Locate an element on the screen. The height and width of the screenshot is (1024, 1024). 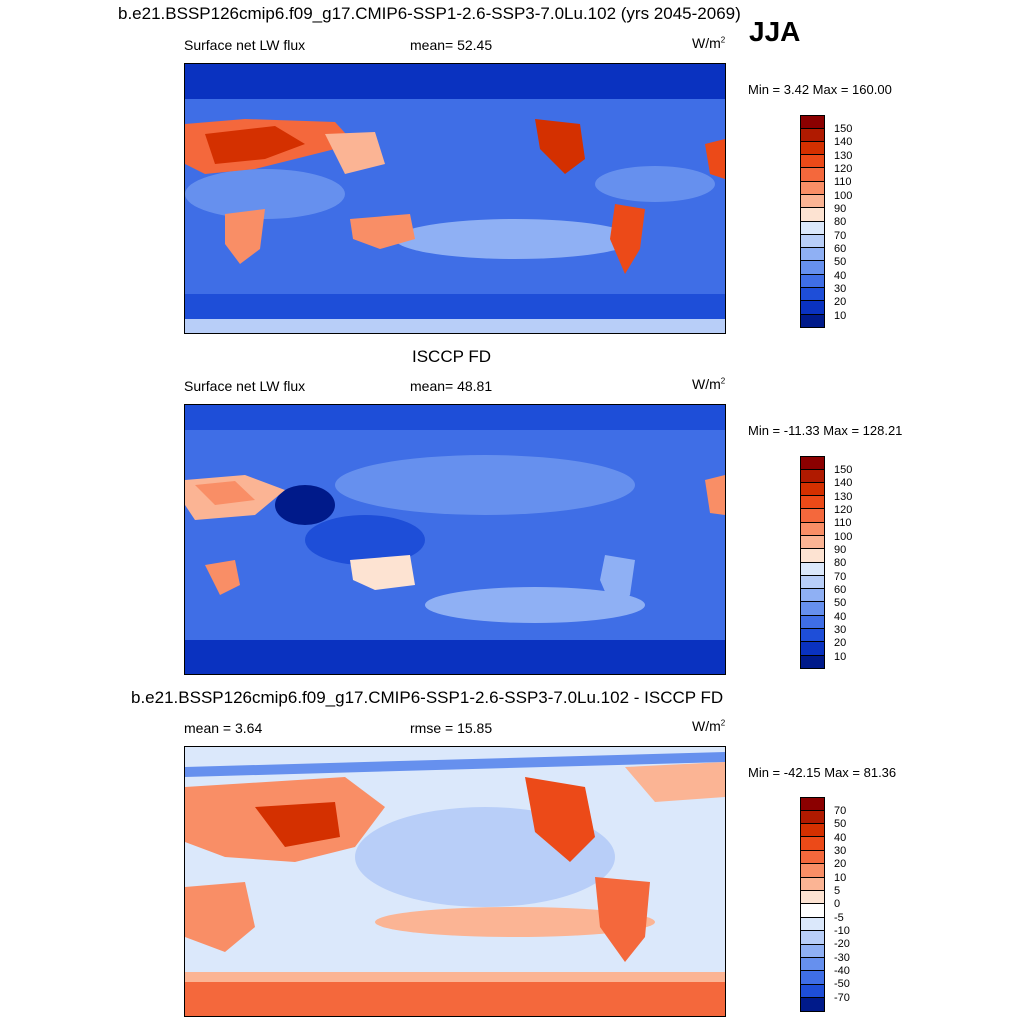
colorbar-tick-label: -30 is located at coordinates (842, 958).